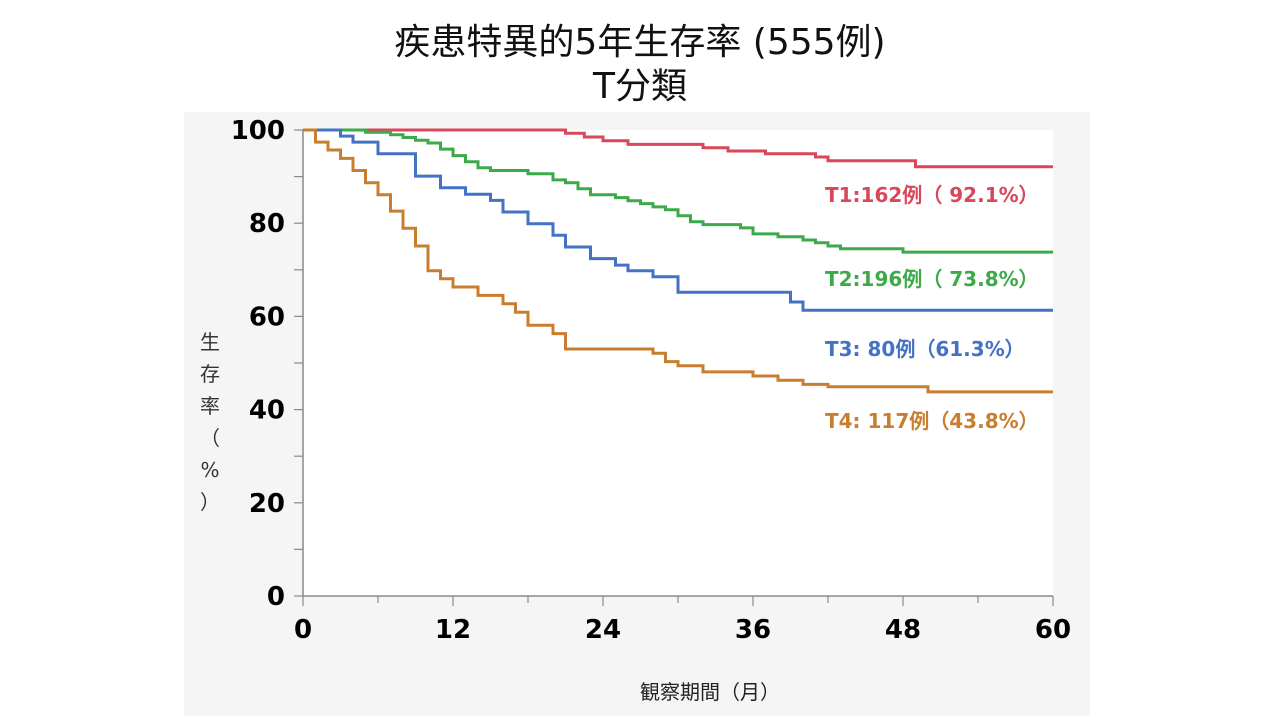 Image resolution: width=1280 pixels, height=720 pixels. Describe the element at coordinates (267, 224) in the screenshot. I see `y-tick-label: 80` at that location.